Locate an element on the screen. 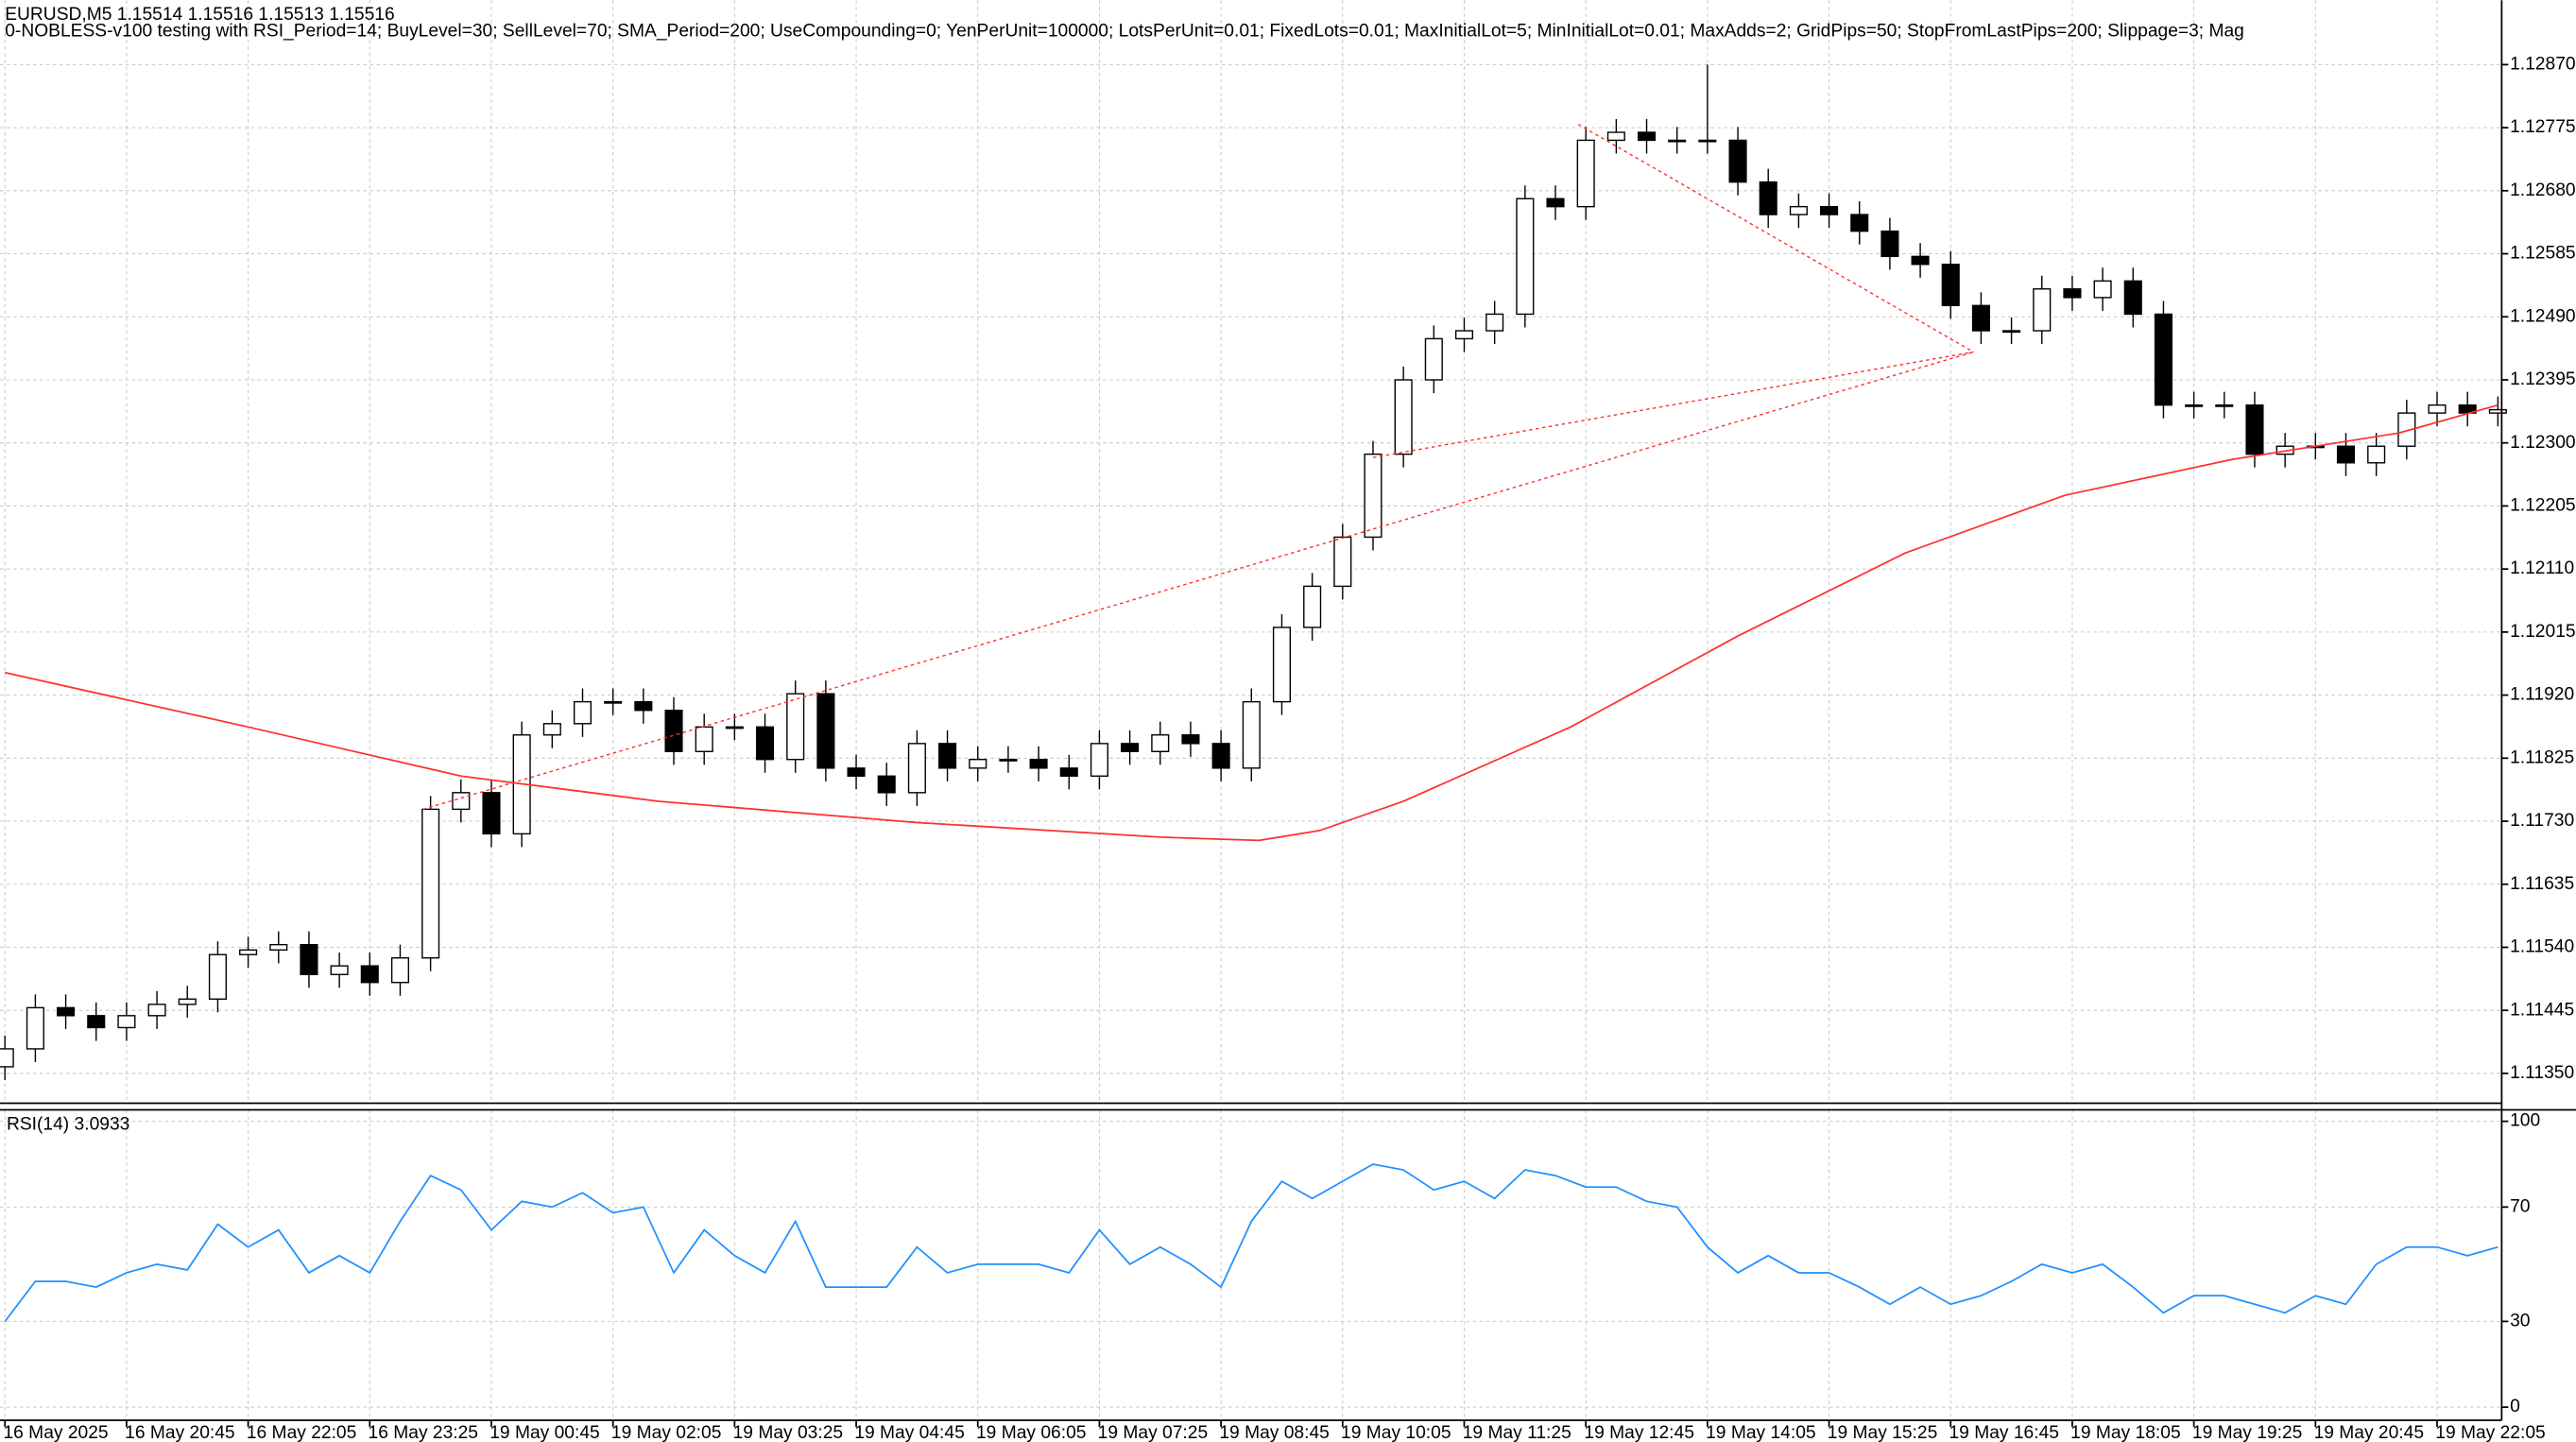 This screenshot has width=2576, height=1442. x-tick-label: 16 May 20:45 is located at coordinates (179, 1432).